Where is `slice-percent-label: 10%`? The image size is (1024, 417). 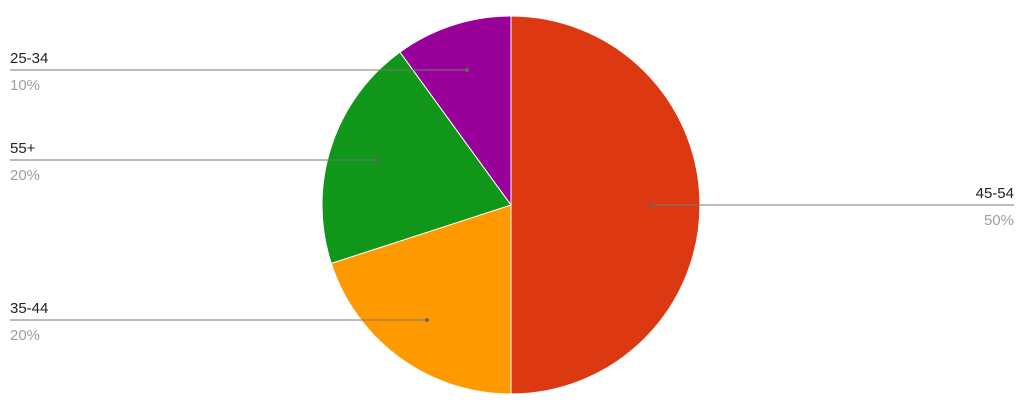 slice-percent-label: 10% is located at coordinates (25, 85).